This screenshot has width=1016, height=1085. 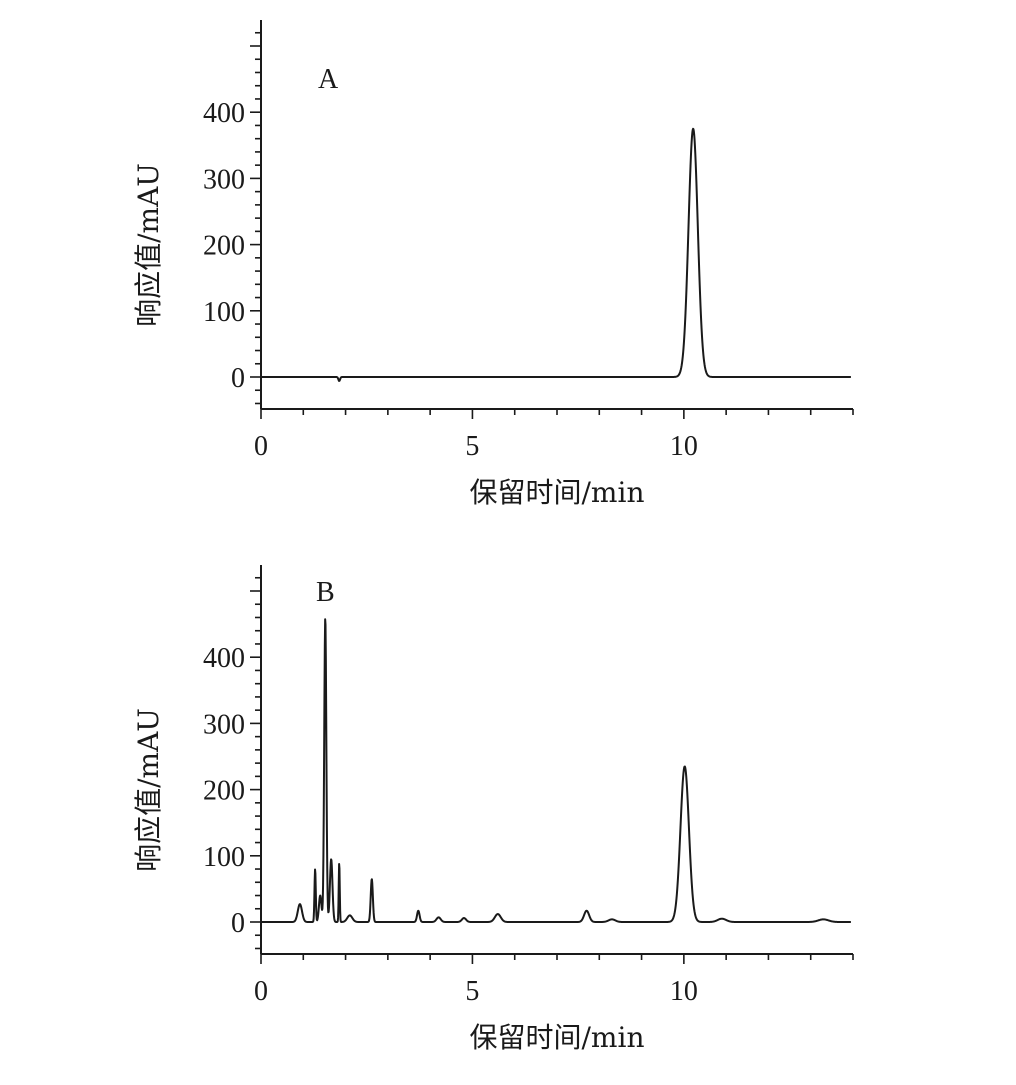 I want to click on panel-label: A, so click(x=328, y=79).